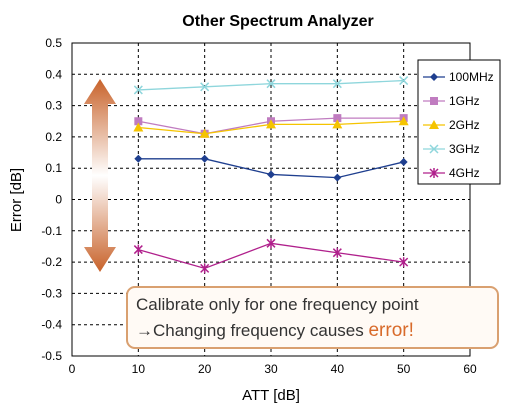  What do you see at coordinates (72, 369) in the screenshot?
I see `x-tick-label: 0` at bounding box center [72, 369].